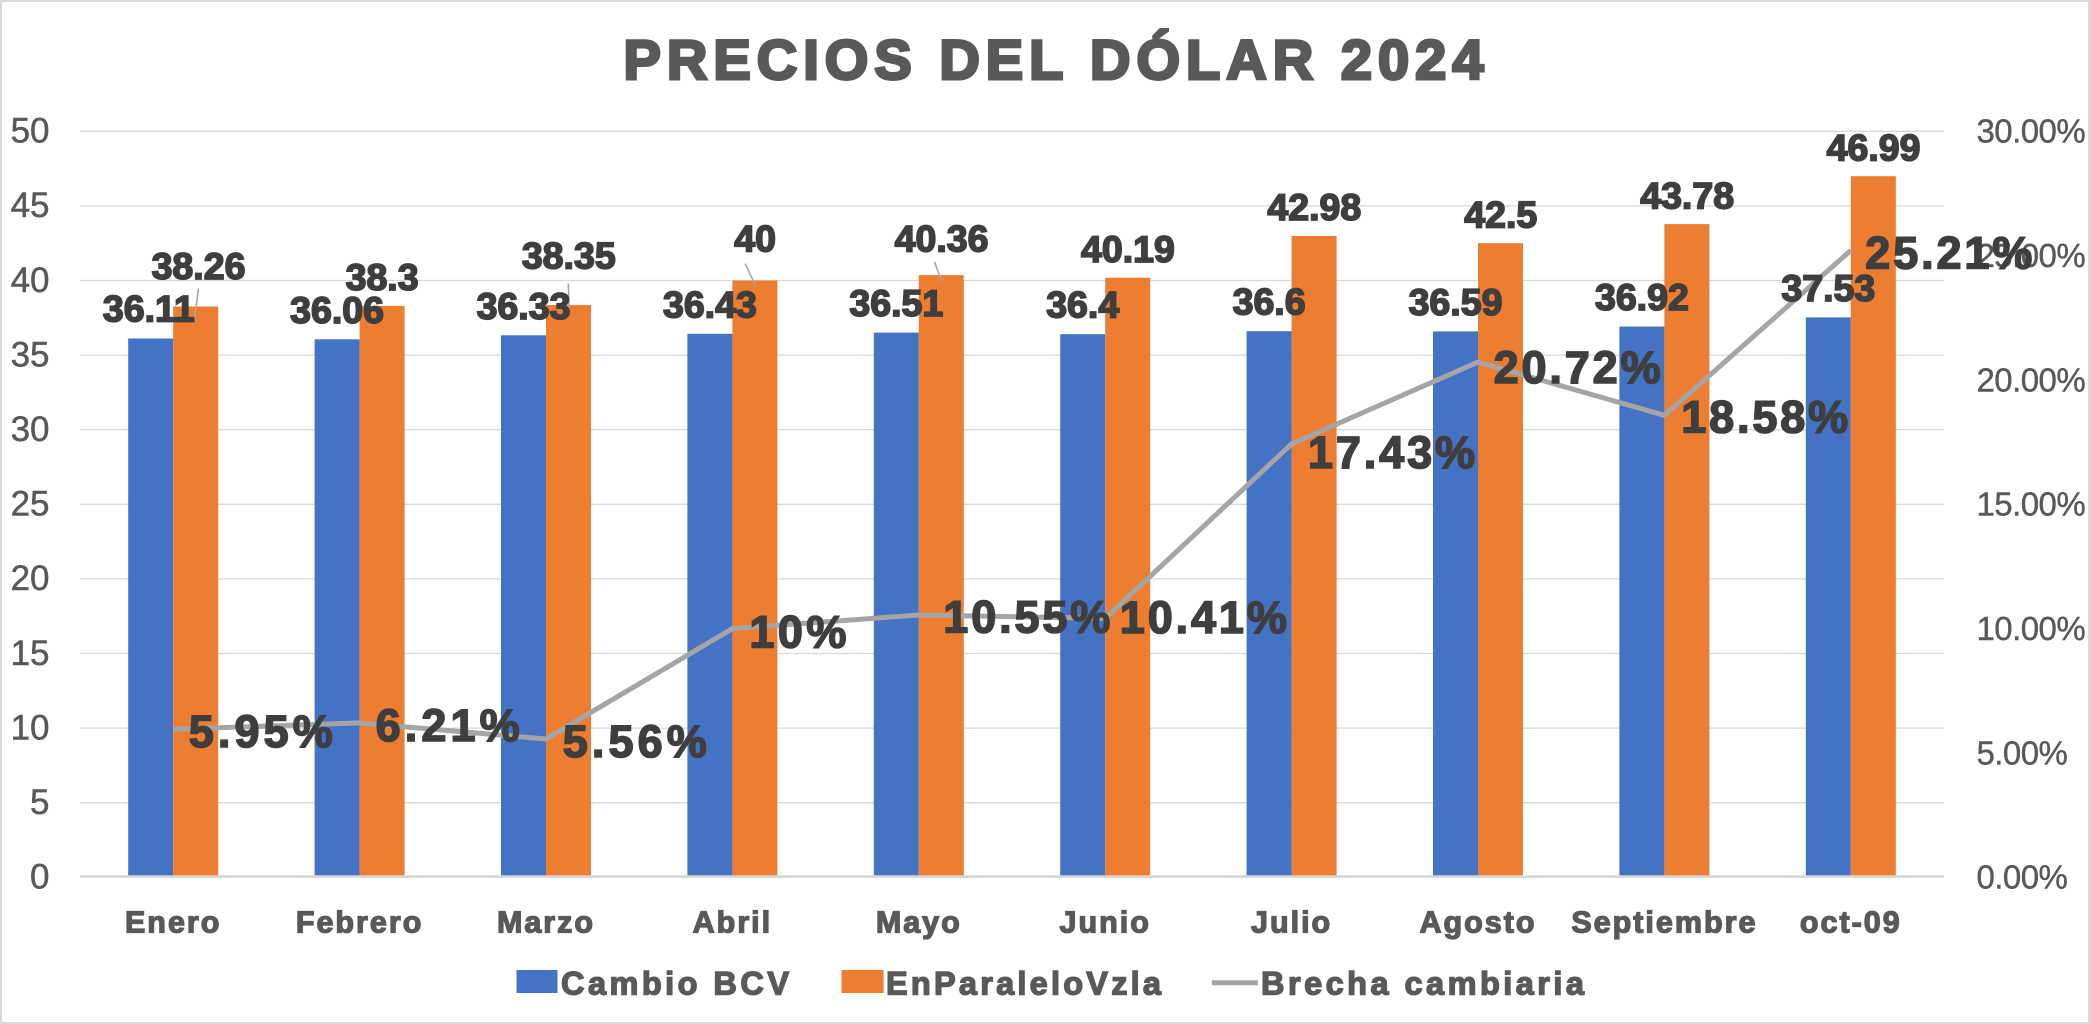  Describe the element at coordinates (337, 310) in the screenshot. I see `svg-text: 36.06` at that location.